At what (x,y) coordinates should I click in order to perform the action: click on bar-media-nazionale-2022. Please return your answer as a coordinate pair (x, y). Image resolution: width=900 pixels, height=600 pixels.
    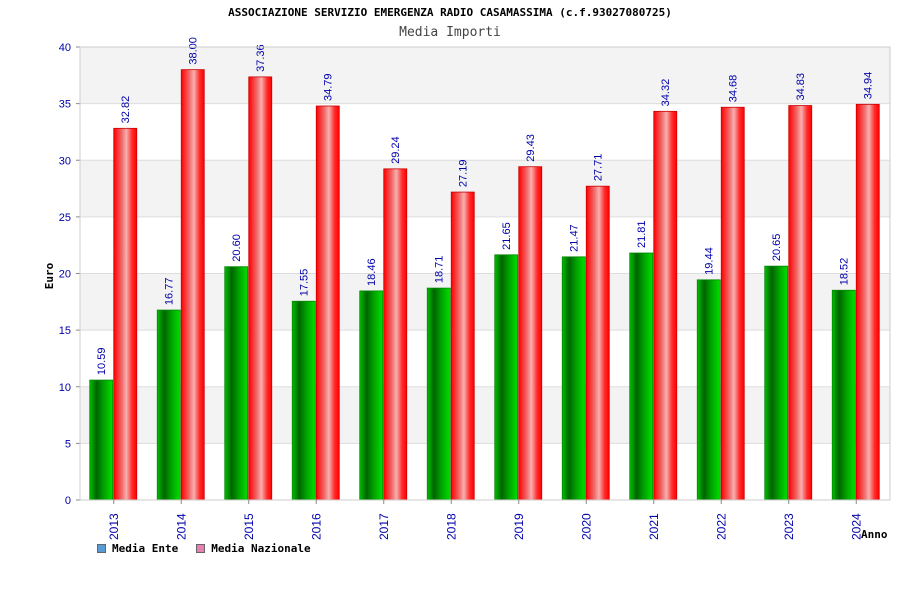
    Looking at the image, I should click on (732, 303).